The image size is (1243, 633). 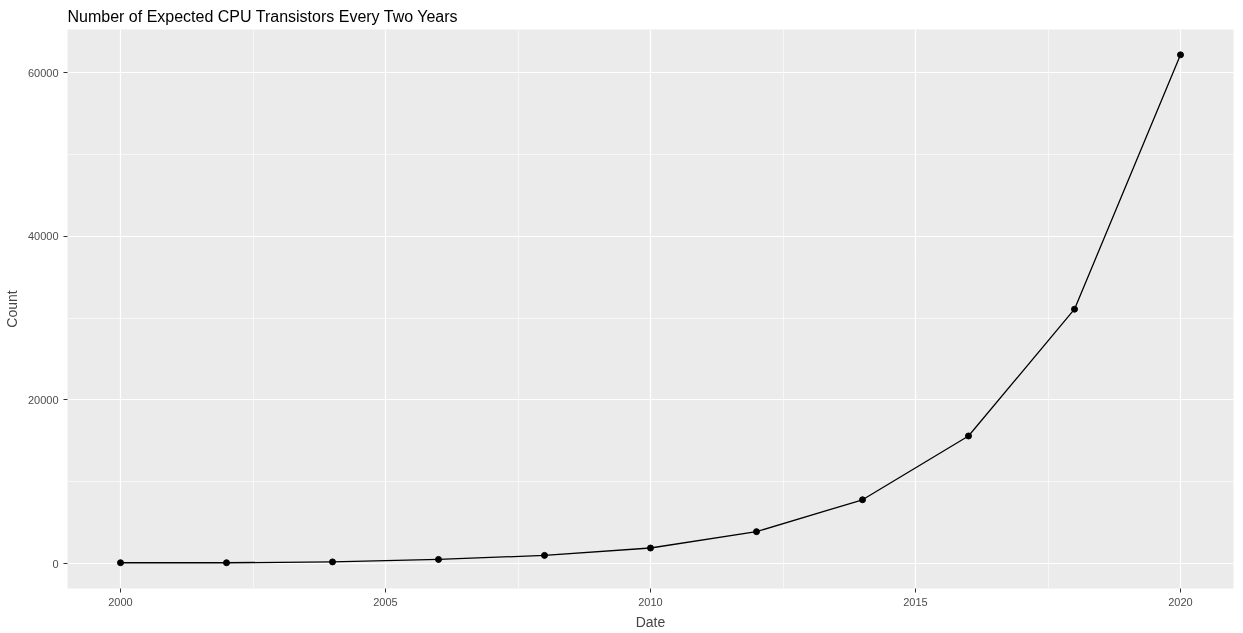 I want to click on y-axis-title: Count, so click(x=11, y=309).